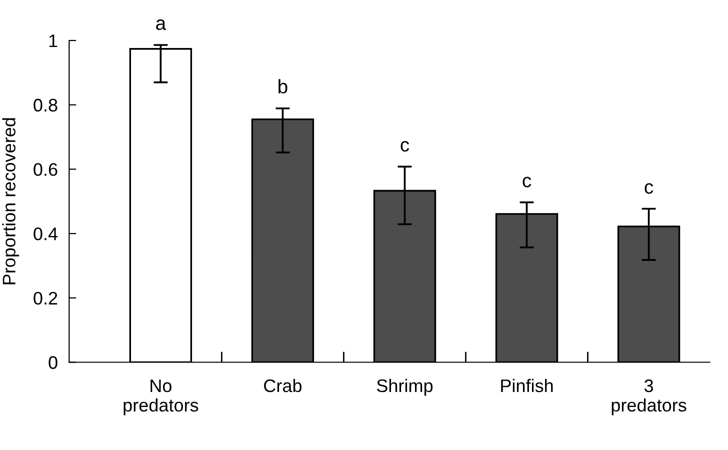  What do you see at coordinates (46, 233) in the screenshot?
I see `y-tick-label: 0.4` at bounding box center [46, 233].